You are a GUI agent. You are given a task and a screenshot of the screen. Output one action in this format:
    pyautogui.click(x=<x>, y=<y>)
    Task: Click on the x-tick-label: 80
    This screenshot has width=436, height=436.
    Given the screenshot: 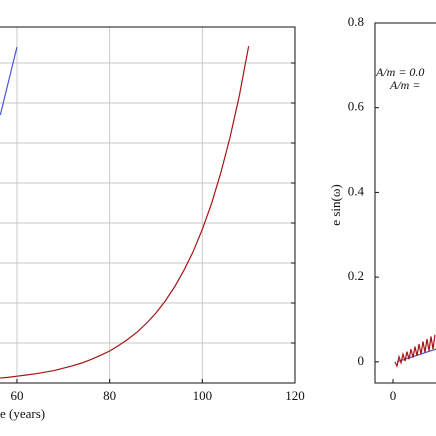 What is the action you would take?
    pyautogui.click(x=109, y=395)
    